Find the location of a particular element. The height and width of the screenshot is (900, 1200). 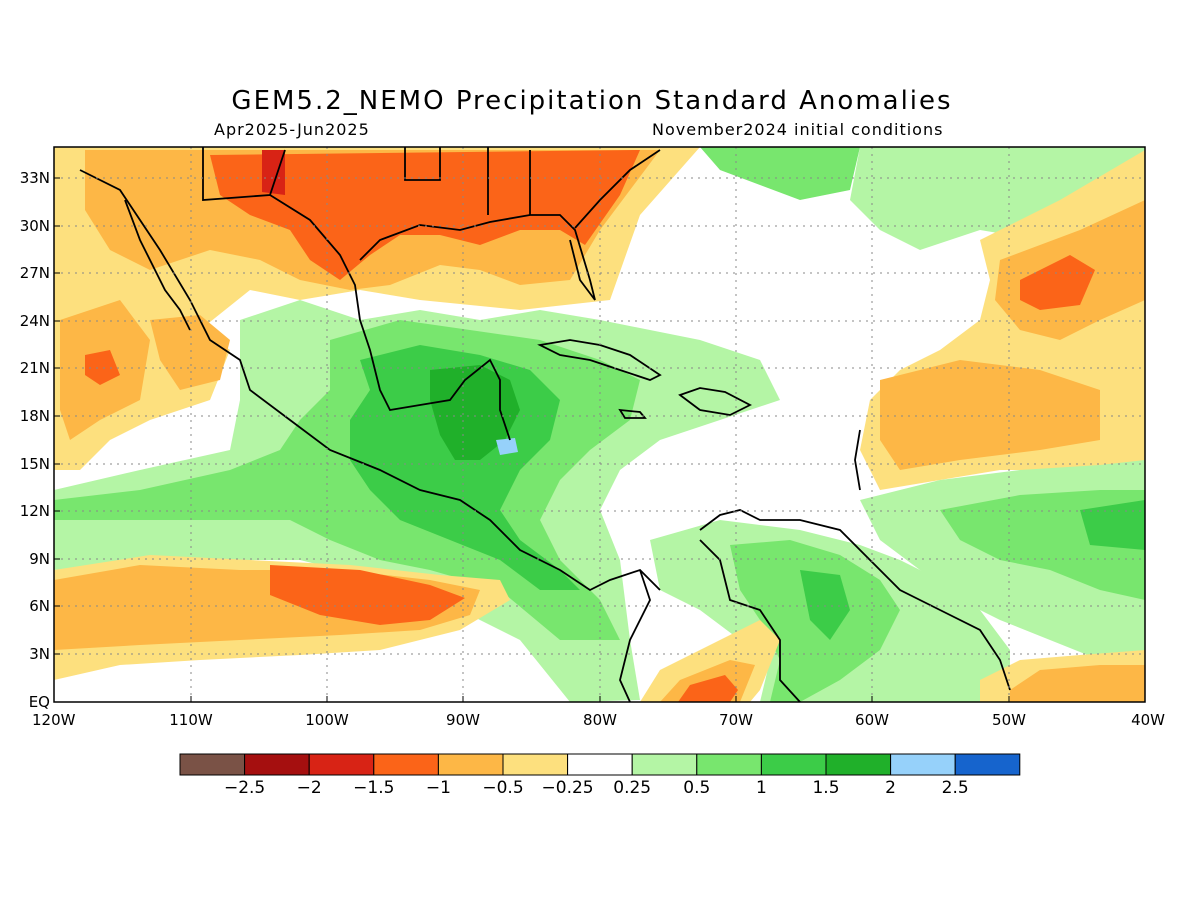

lat-tick-label: 24N is located at coordinates (35, 321).